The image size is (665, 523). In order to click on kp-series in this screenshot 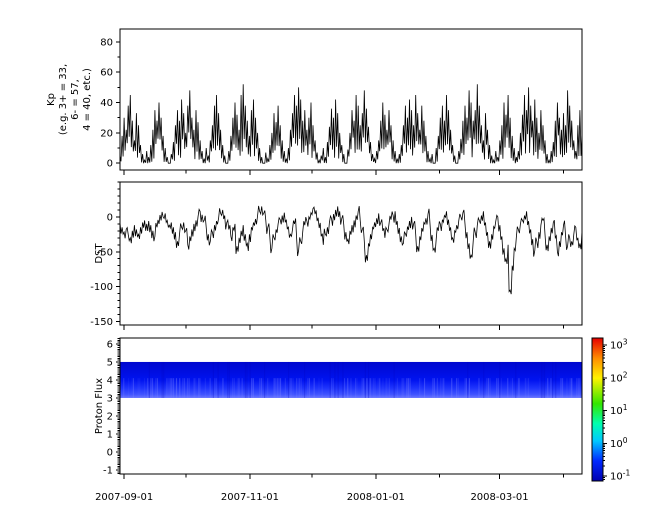, I will do `click(351, 124)`.